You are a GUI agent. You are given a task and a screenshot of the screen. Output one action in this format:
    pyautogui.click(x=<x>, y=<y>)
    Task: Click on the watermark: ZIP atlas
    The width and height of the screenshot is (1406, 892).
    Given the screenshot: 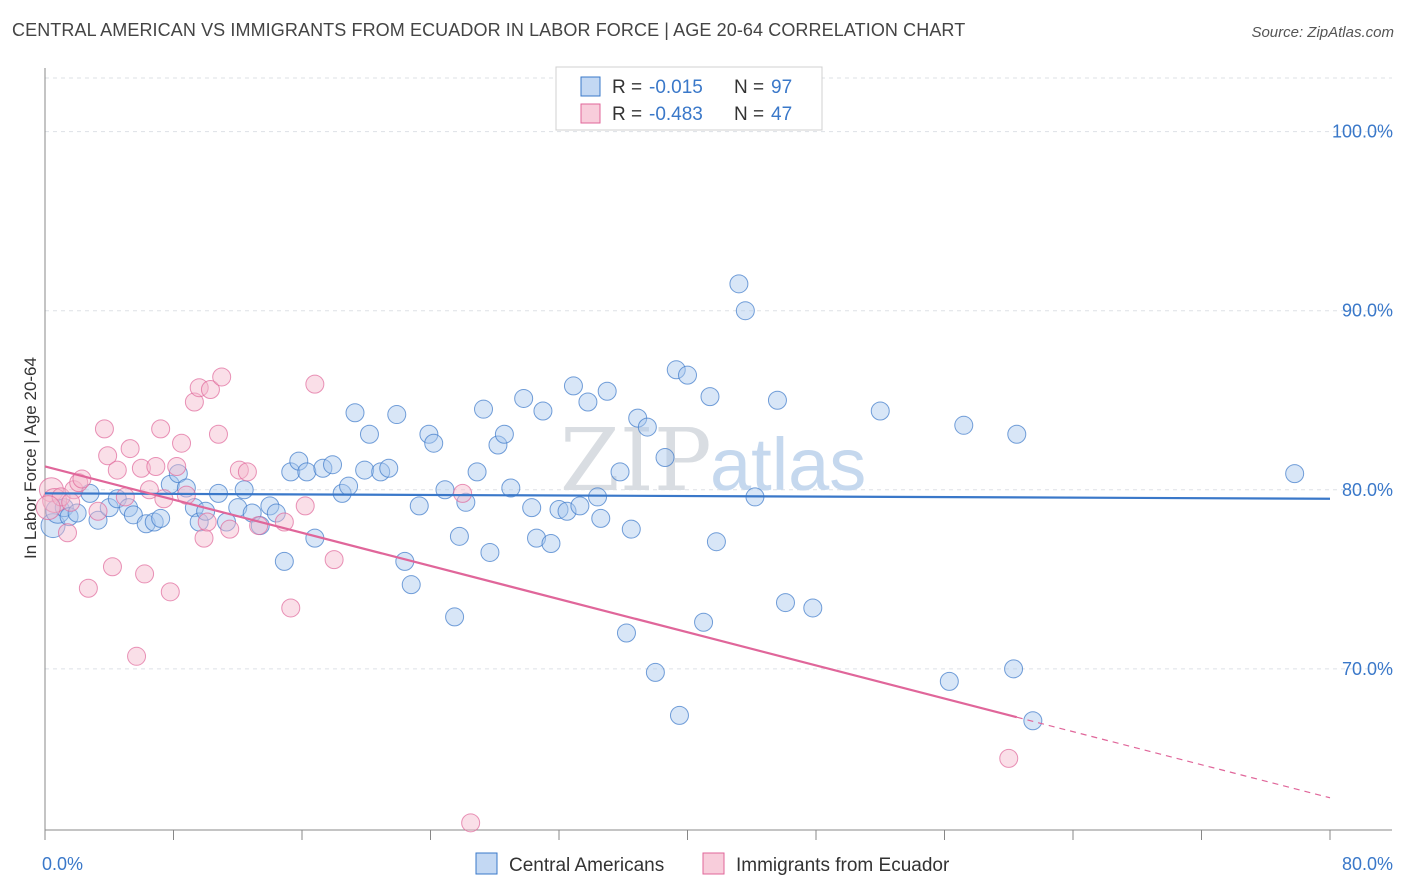 What is the action you would take?
    pyautogui.click(x=713, y=461)
    